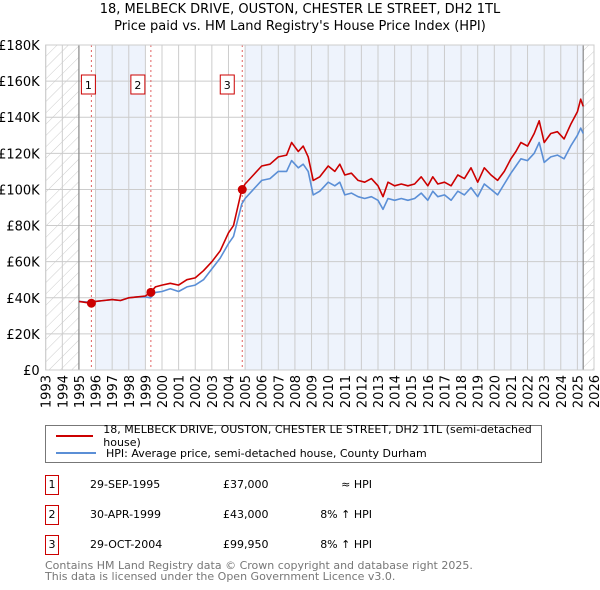 This screenshot has width=600, height=590. What do you see at coordinates (346, 391) in the screenshot?
I see `x-tick-label: 2011` at bounding box center [346, 391].